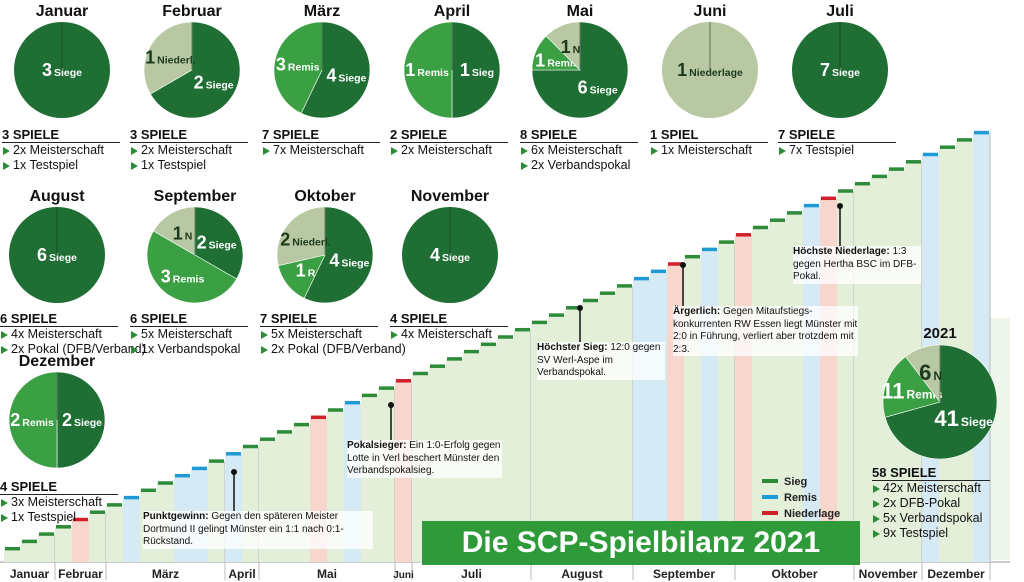 The height and width of the screenshot is (582, 1024). I want to click on month-title: Dezember, so click(57, 361).